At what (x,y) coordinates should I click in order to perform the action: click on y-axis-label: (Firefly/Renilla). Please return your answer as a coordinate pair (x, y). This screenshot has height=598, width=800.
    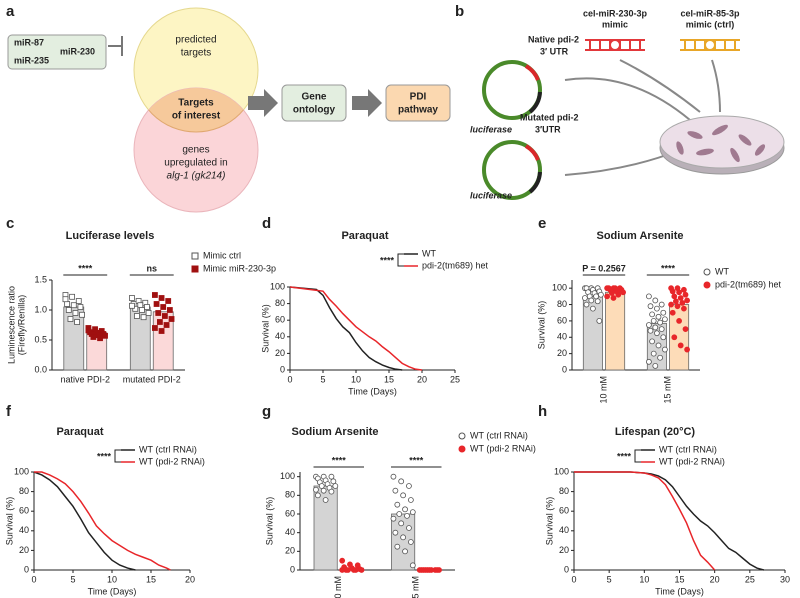
    Looking at the image, I should click on (21, 325).